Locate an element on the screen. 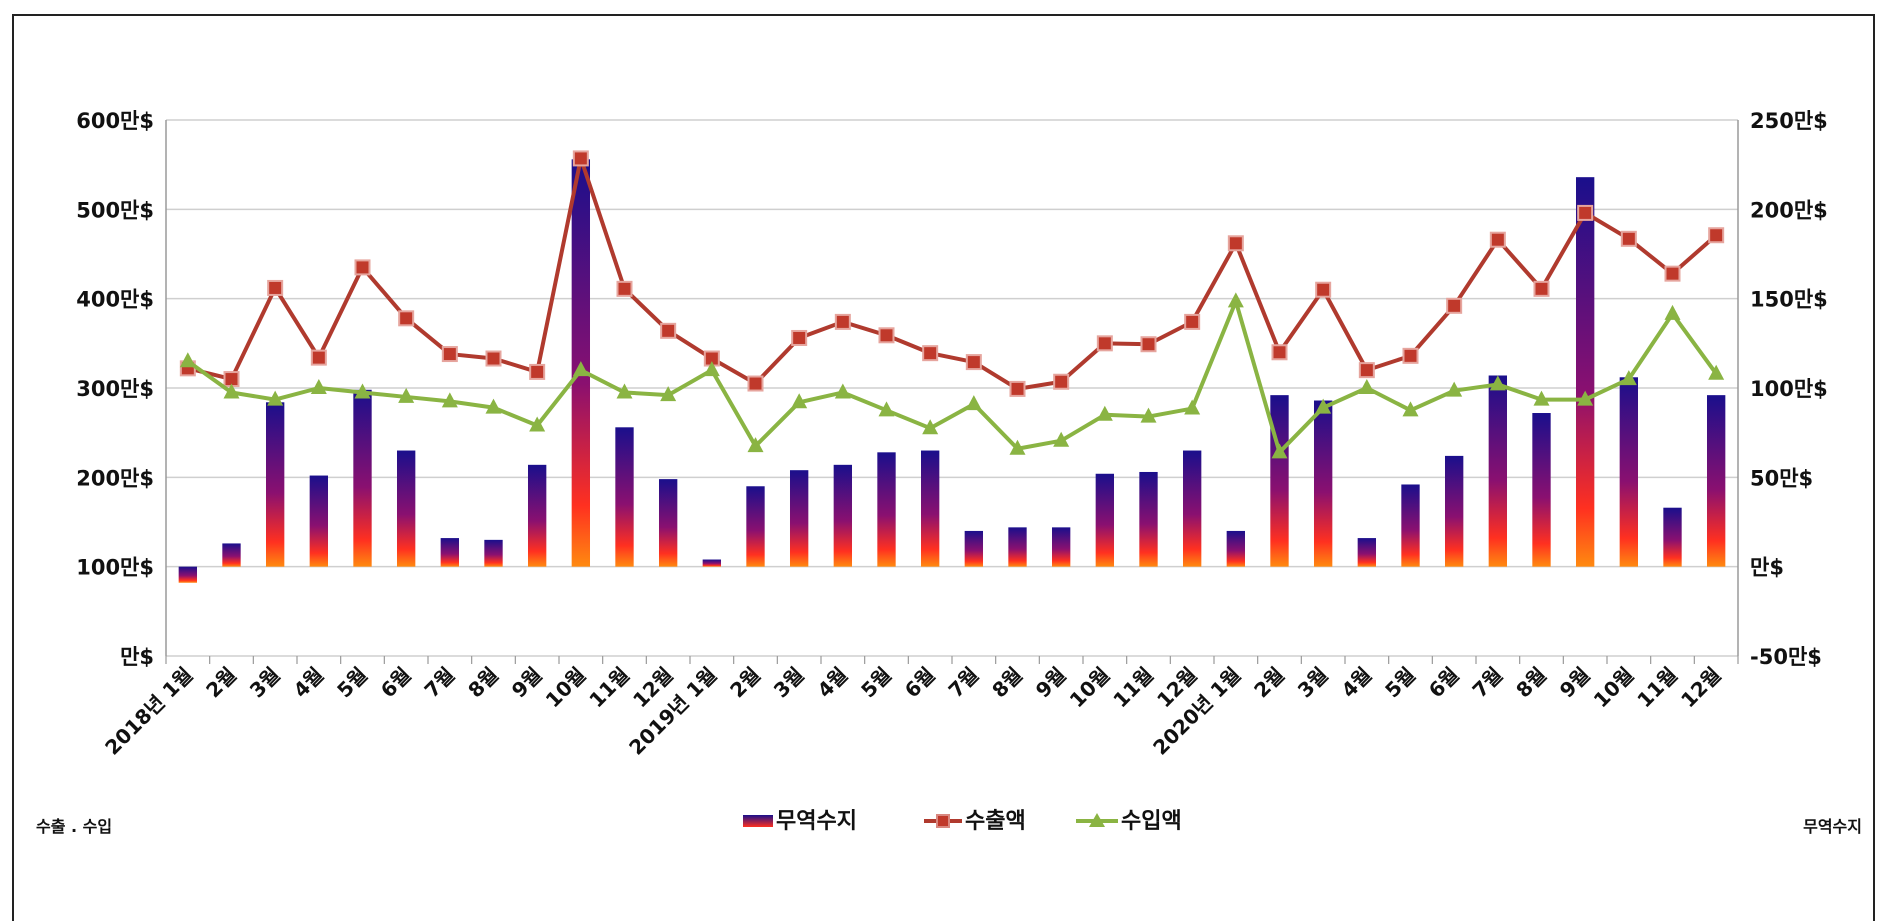  legend-marker-exports is located at coordinates (943, 821).